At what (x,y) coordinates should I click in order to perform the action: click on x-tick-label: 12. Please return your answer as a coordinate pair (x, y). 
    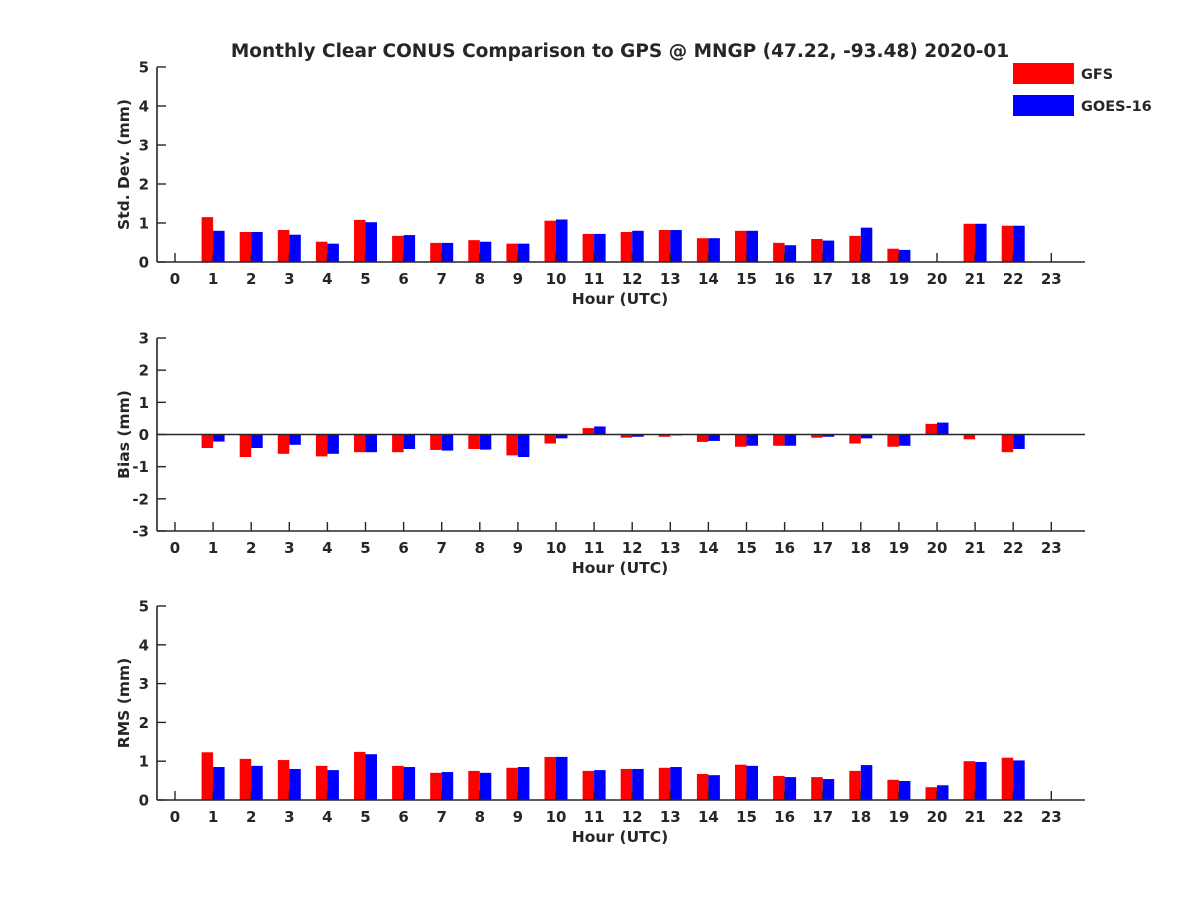
    Looking at the image, I should click on (632, 817).